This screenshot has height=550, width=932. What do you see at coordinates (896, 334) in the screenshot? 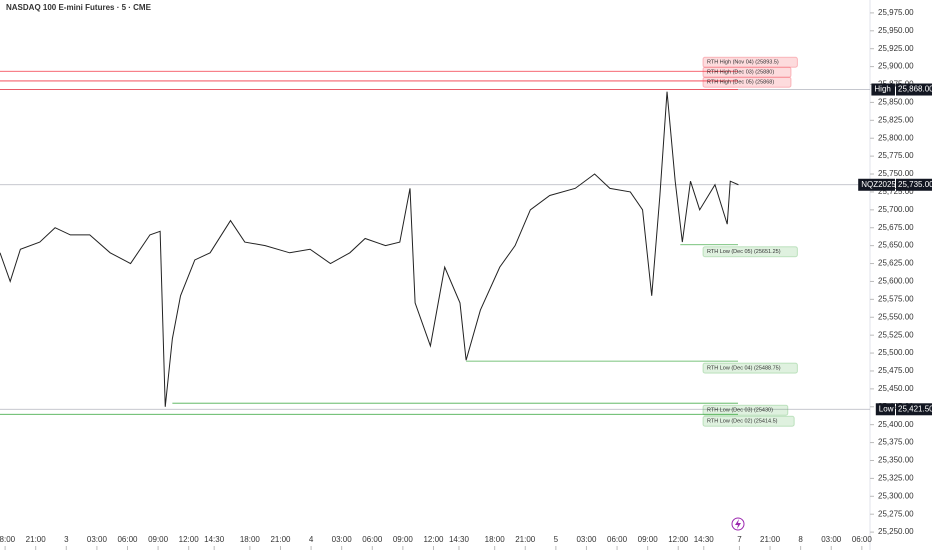
I see `y-tick-label: 25,525.00` at bounding box center [896, 334].